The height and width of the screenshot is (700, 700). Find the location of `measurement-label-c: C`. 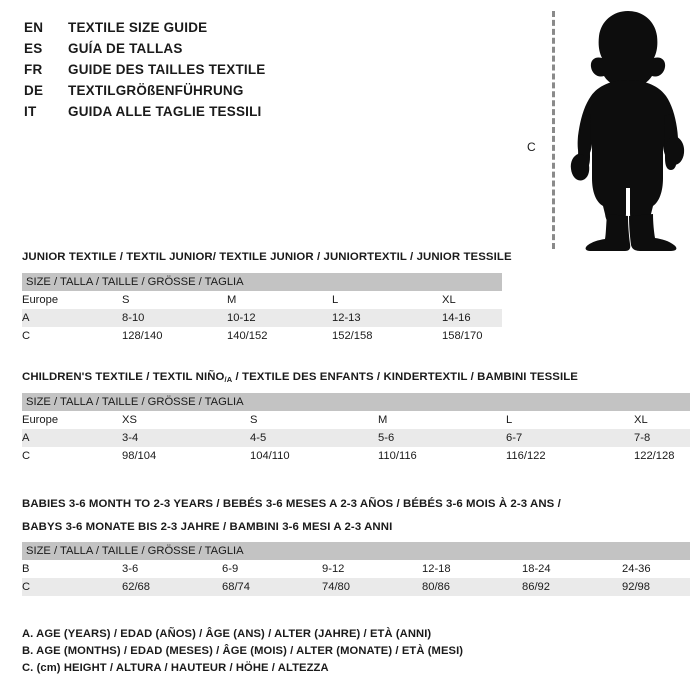

measurement-label-c: C is located at coordinates (531, 147).